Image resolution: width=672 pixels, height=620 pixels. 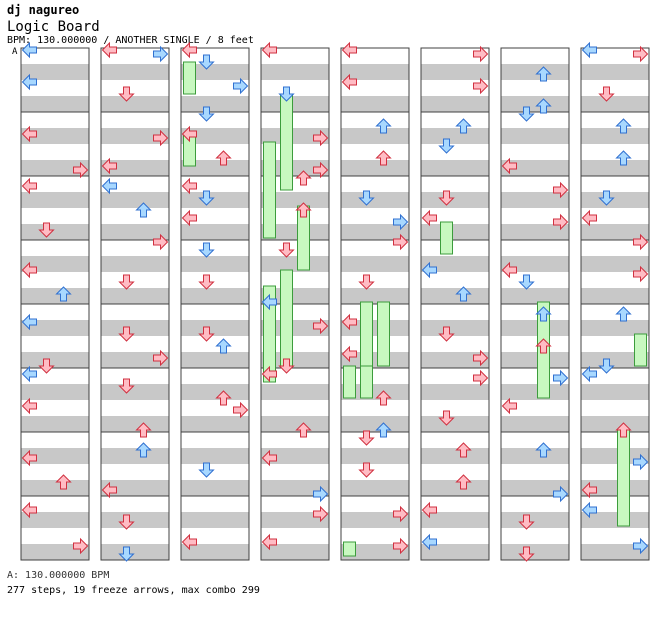 What do you see at coordinates (53, 27) in the screenshot?
I see `song-title: Logic Board` at bounding box center [53, 27].